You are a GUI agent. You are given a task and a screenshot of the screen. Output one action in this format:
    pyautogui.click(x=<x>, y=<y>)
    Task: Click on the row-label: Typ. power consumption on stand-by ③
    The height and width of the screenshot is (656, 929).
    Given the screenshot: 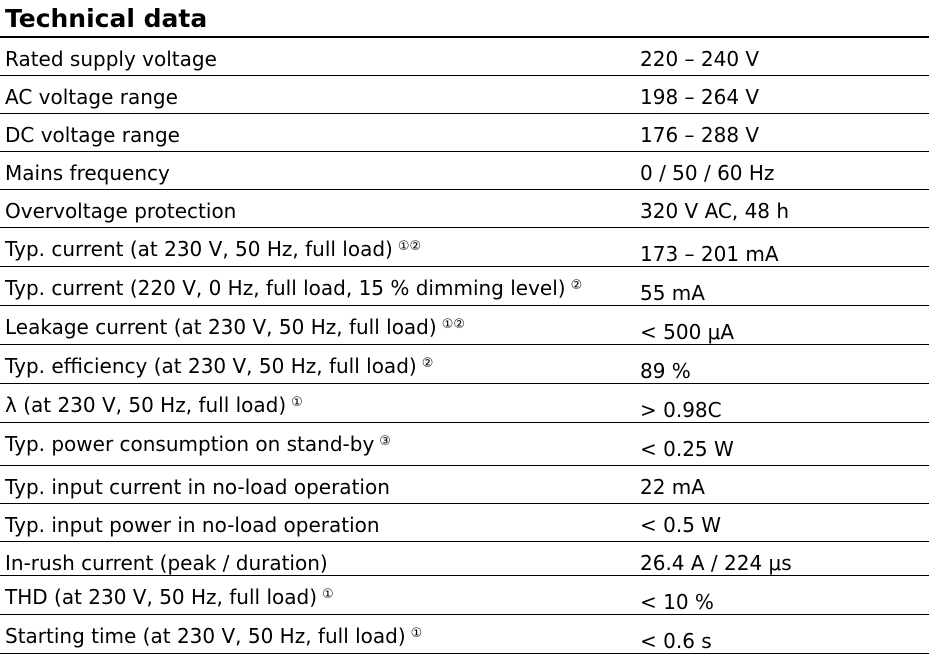 What is the action you would take?
    pyautogui.click(x=198, y=444)
    